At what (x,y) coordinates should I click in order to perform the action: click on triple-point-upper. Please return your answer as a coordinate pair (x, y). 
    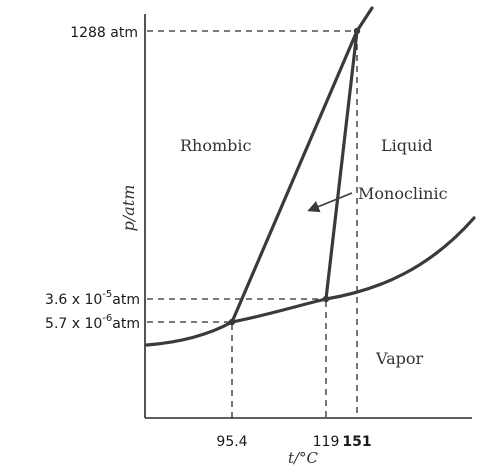
    Looking at the image, I should click on (326, 299).